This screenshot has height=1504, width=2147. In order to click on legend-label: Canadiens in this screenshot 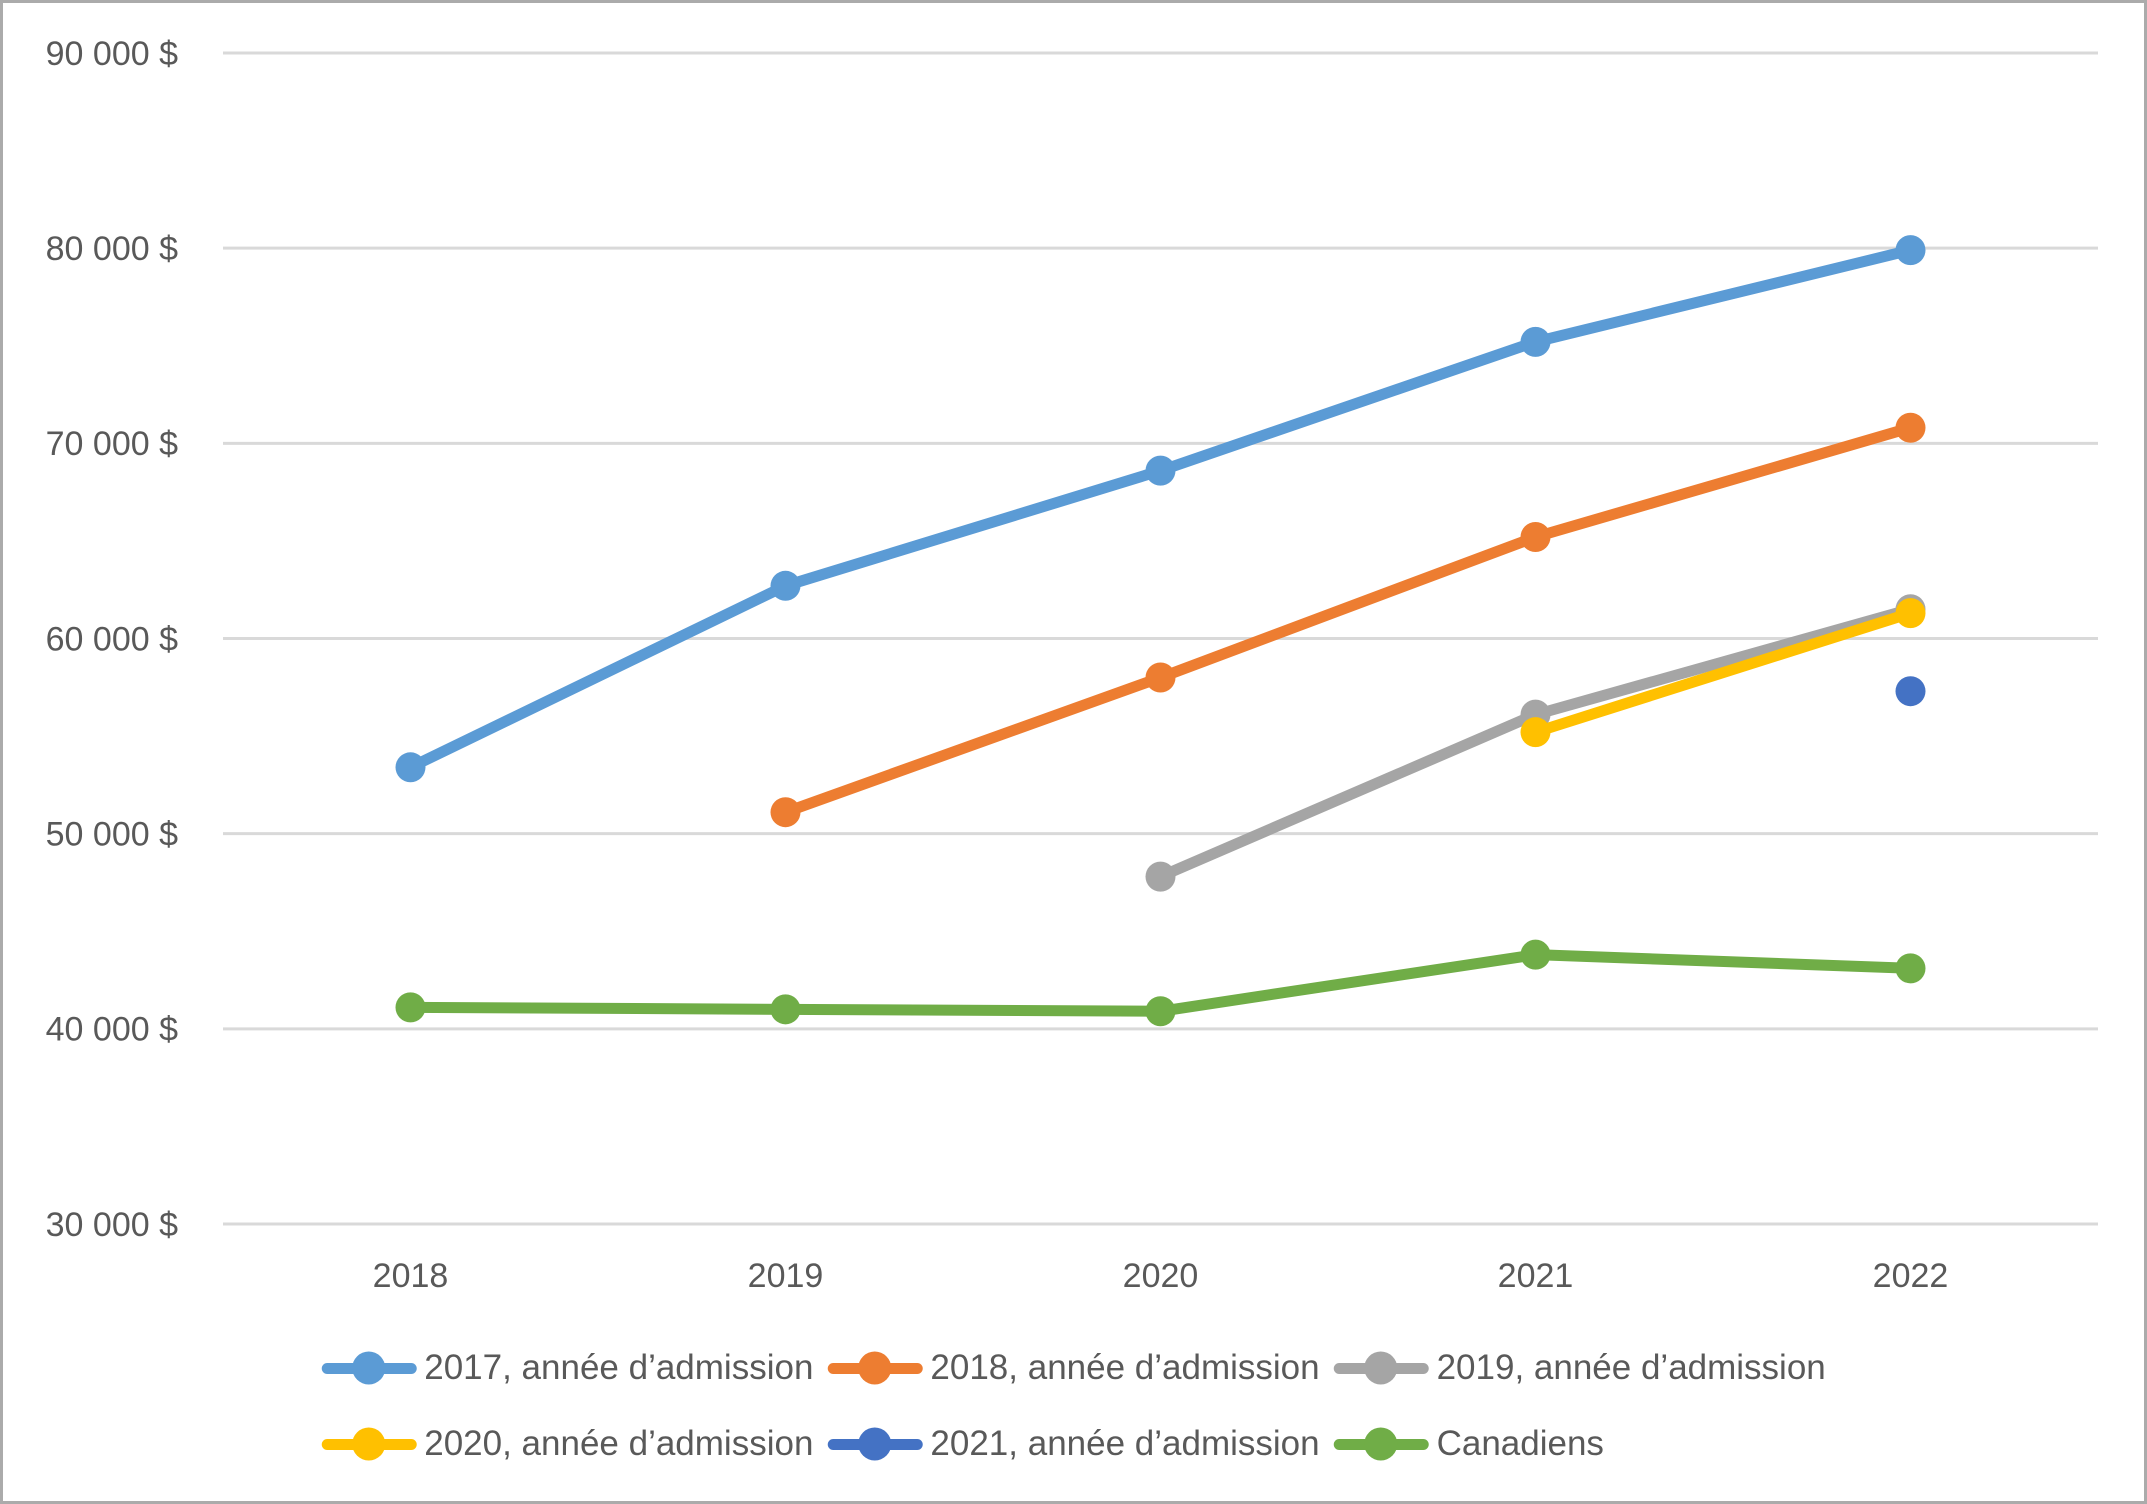, I will do `click(1520, 1443)`.